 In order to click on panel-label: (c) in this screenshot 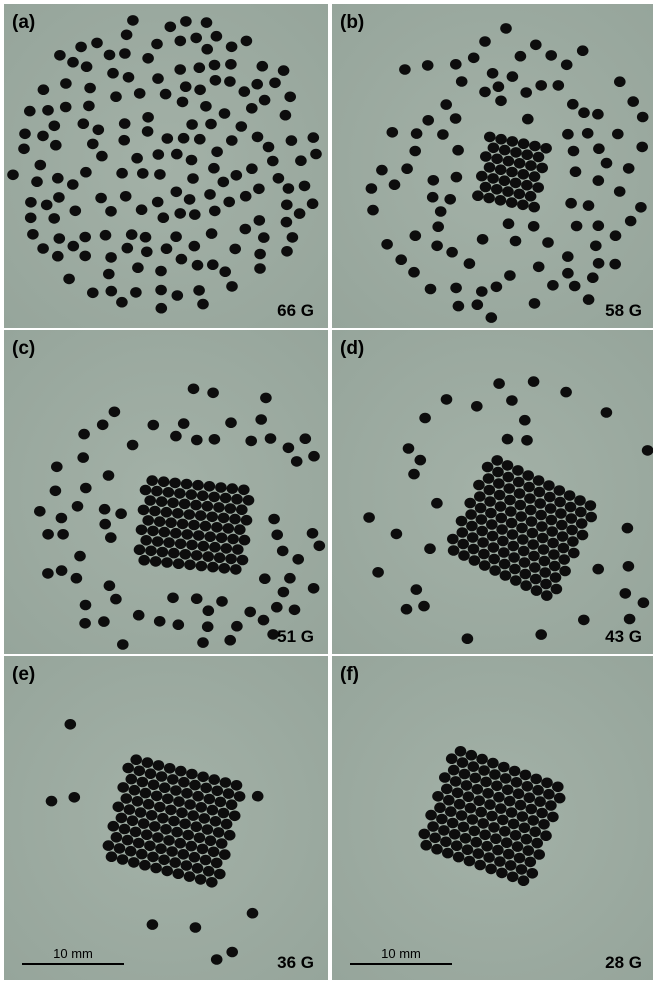, I will do `click(23, 348)`.